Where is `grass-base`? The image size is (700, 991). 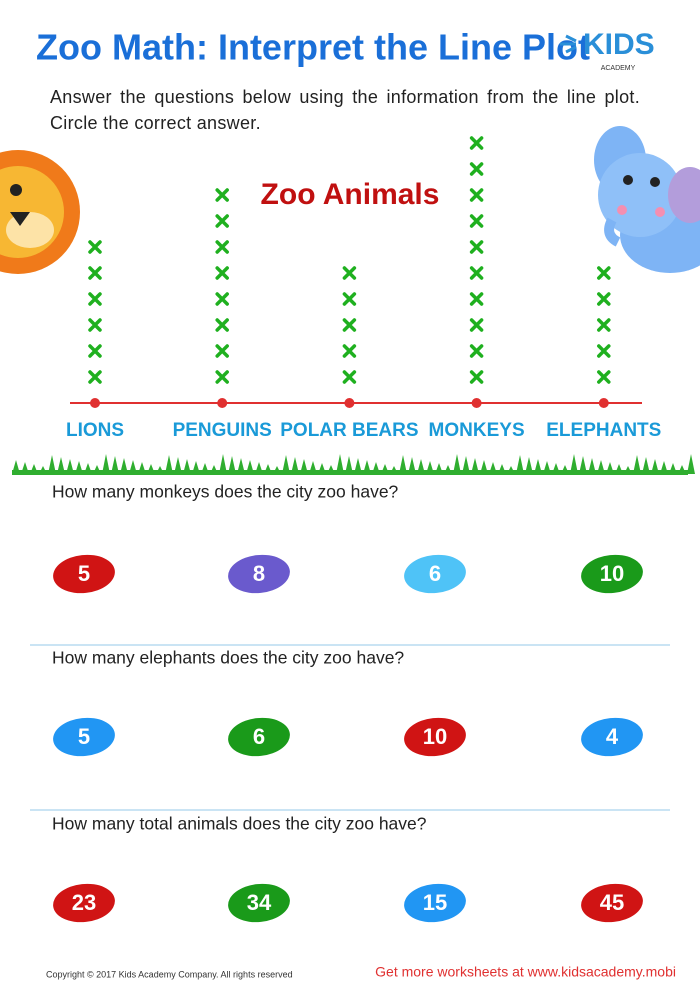 grass-base is located at coordinates (350, 472).